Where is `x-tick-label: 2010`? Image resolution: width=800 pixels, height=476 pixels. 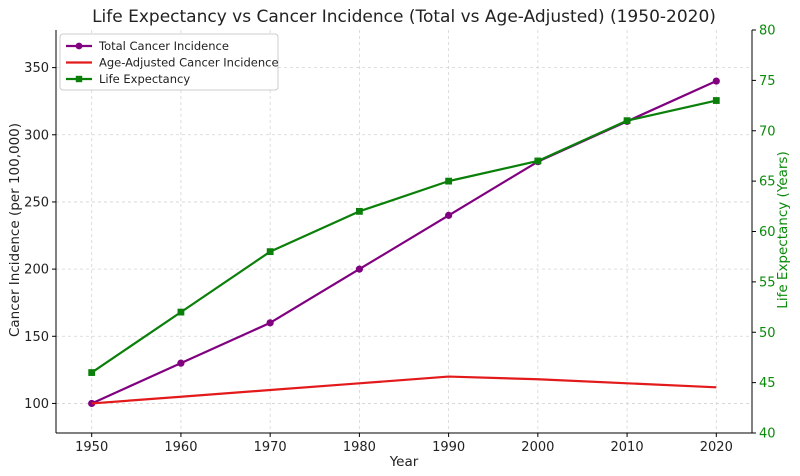
x-tick-label: 2010 is located at coordinates (627, 447).